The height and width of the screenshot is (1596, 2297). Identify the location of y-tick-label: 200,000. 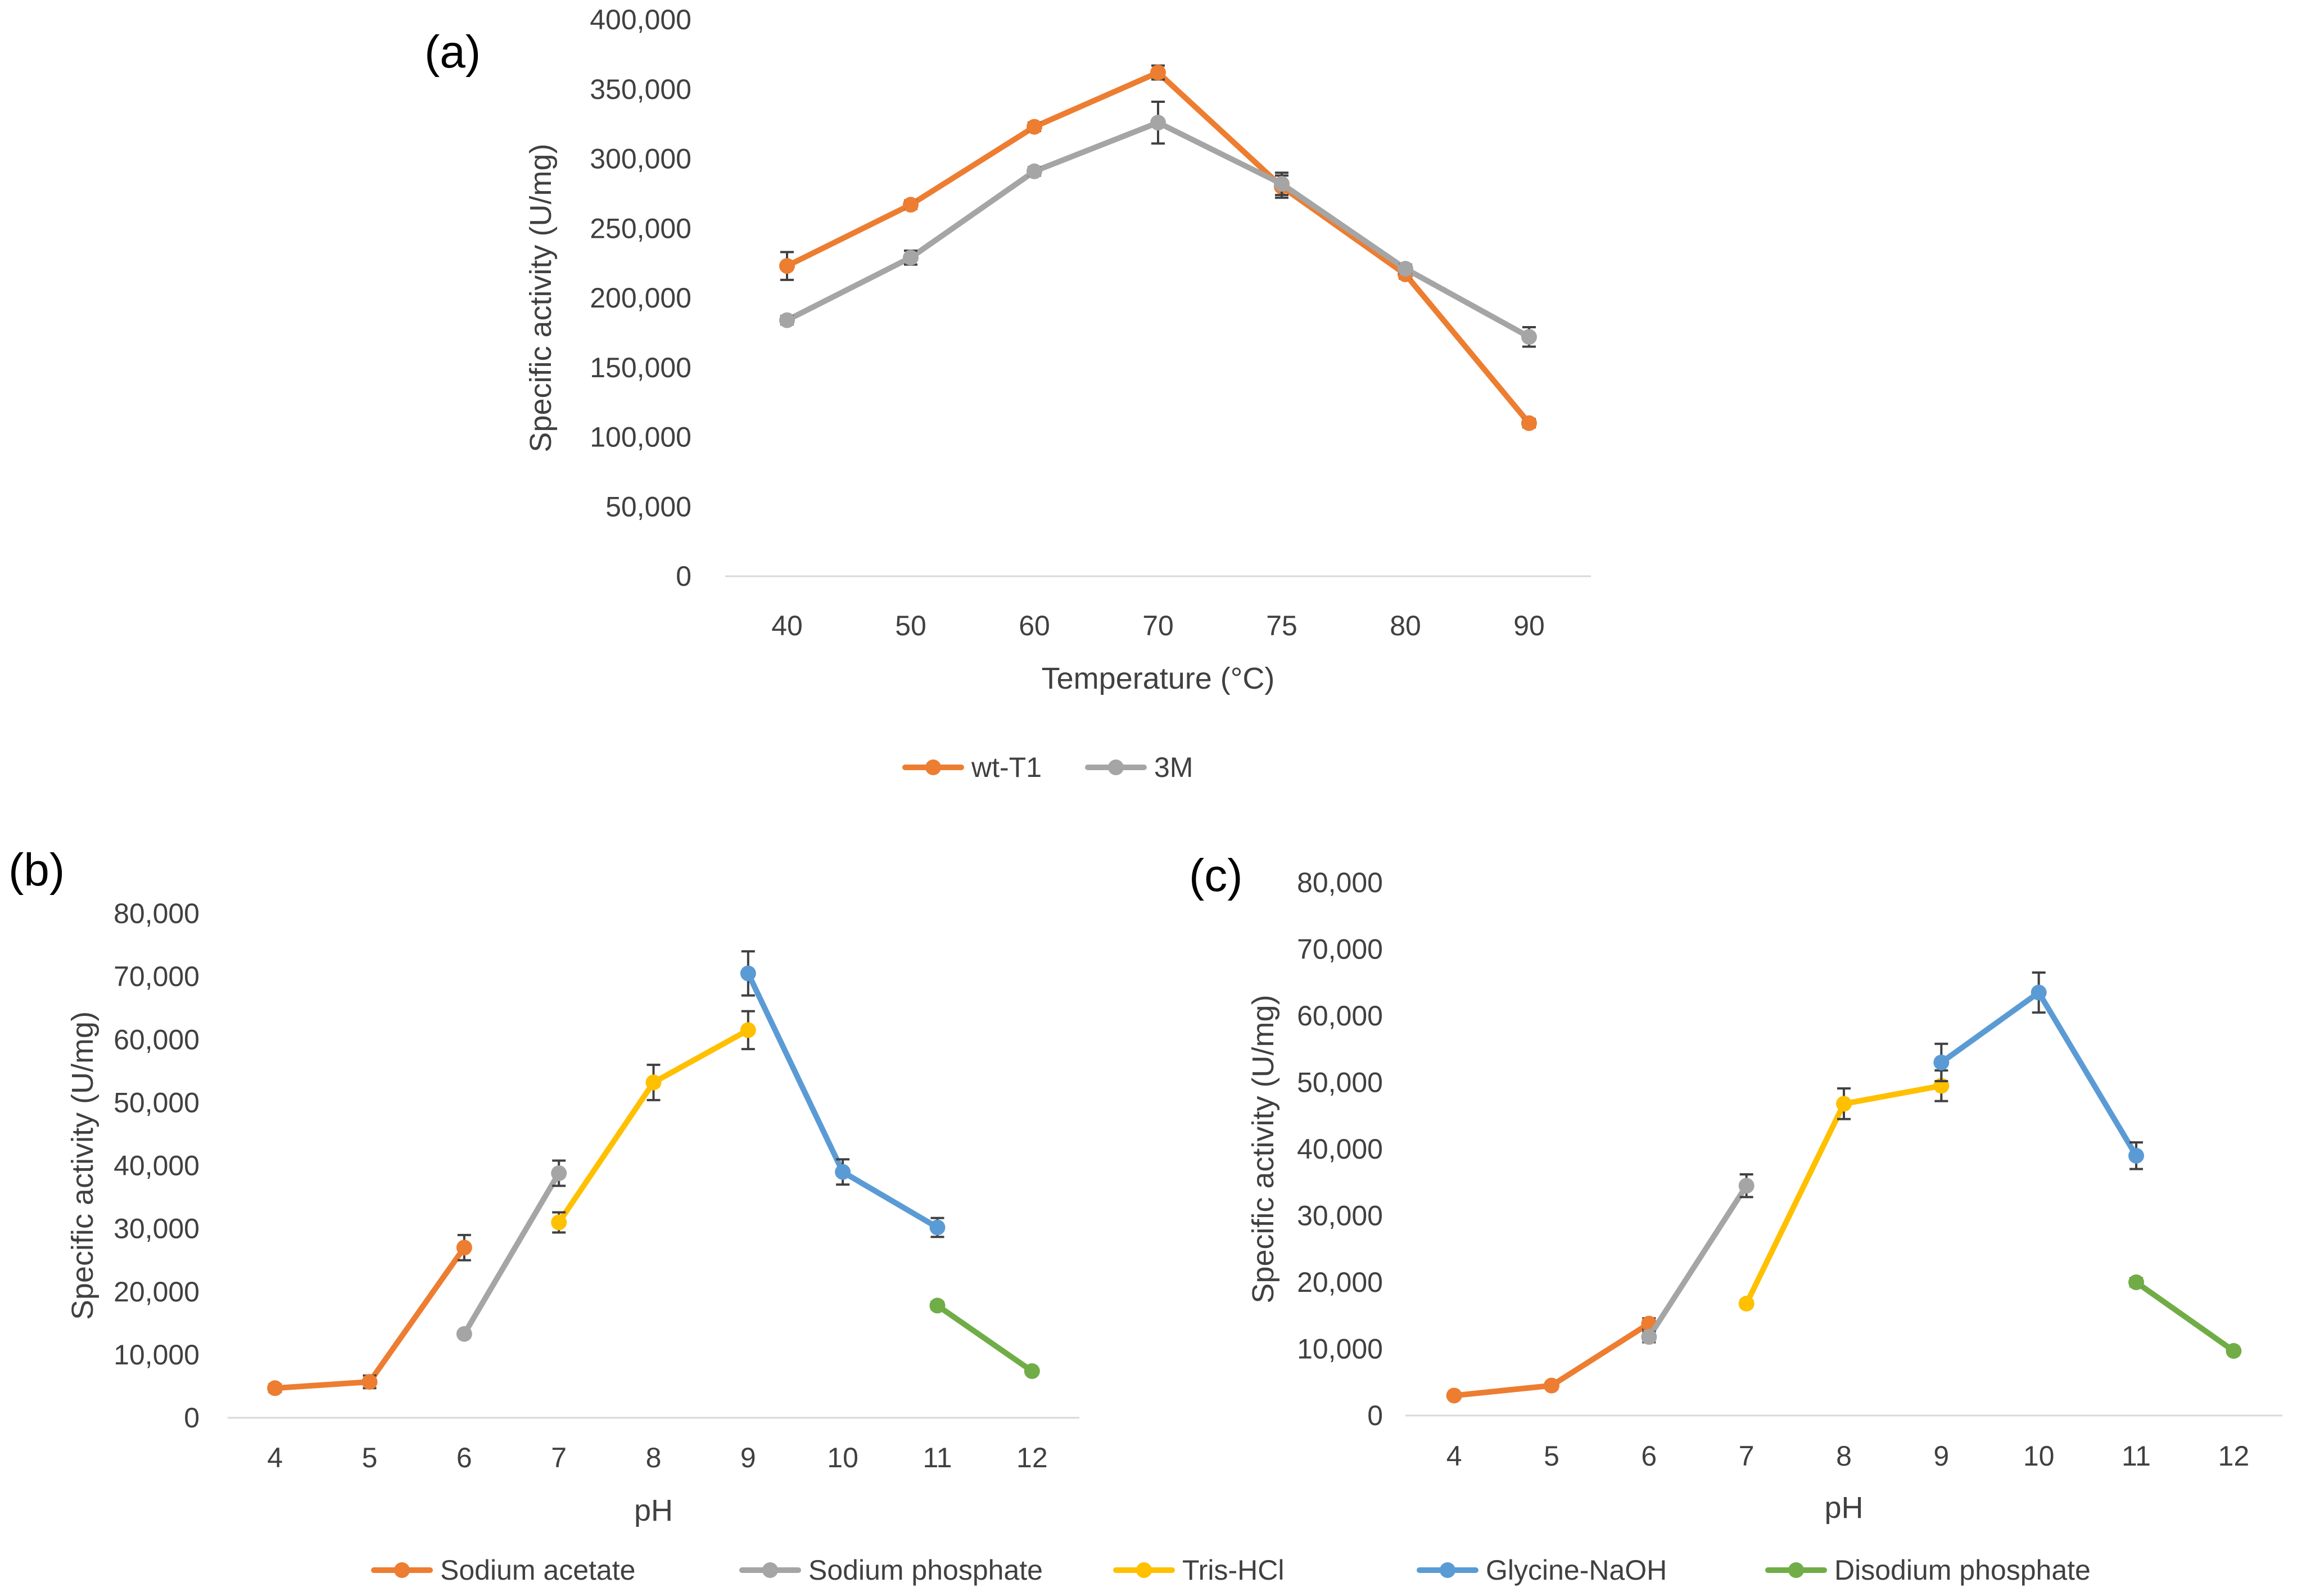
(640, 298).